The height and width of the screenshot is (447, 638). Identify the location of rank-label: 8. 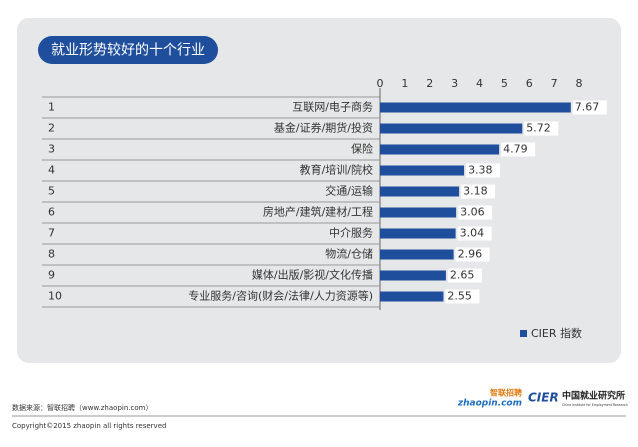
(51, 254).